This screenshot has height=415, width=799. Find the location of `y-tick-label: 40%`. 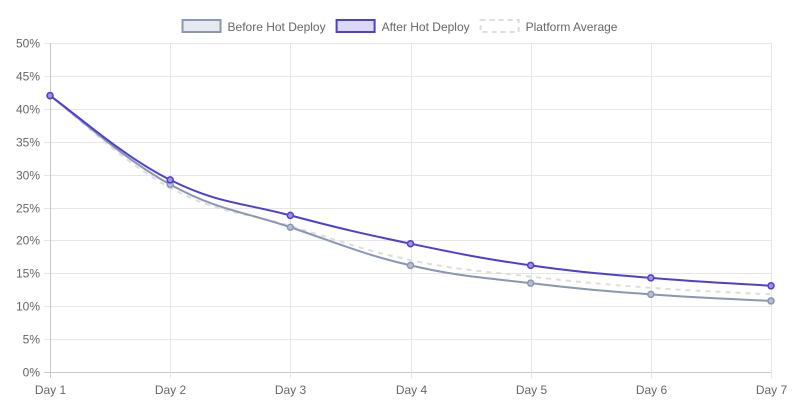

y-tick-label: 40% is located at coordinates (28, 110).